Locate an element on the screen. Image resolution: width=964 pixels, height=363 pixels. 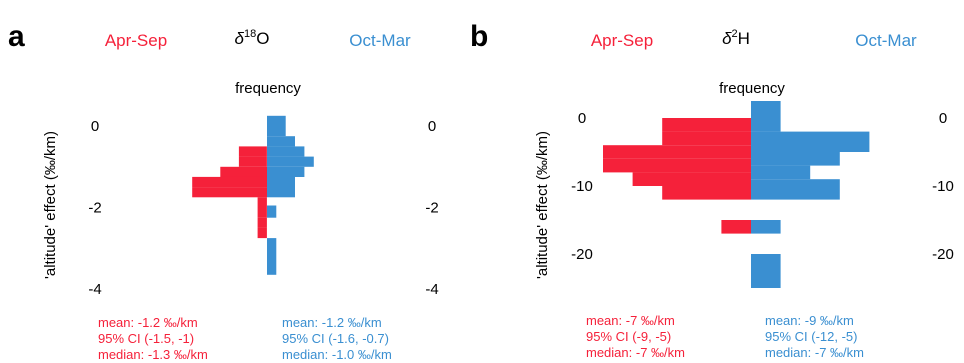
y-tick-label-right: -2 is located at coordinates (431, 208).